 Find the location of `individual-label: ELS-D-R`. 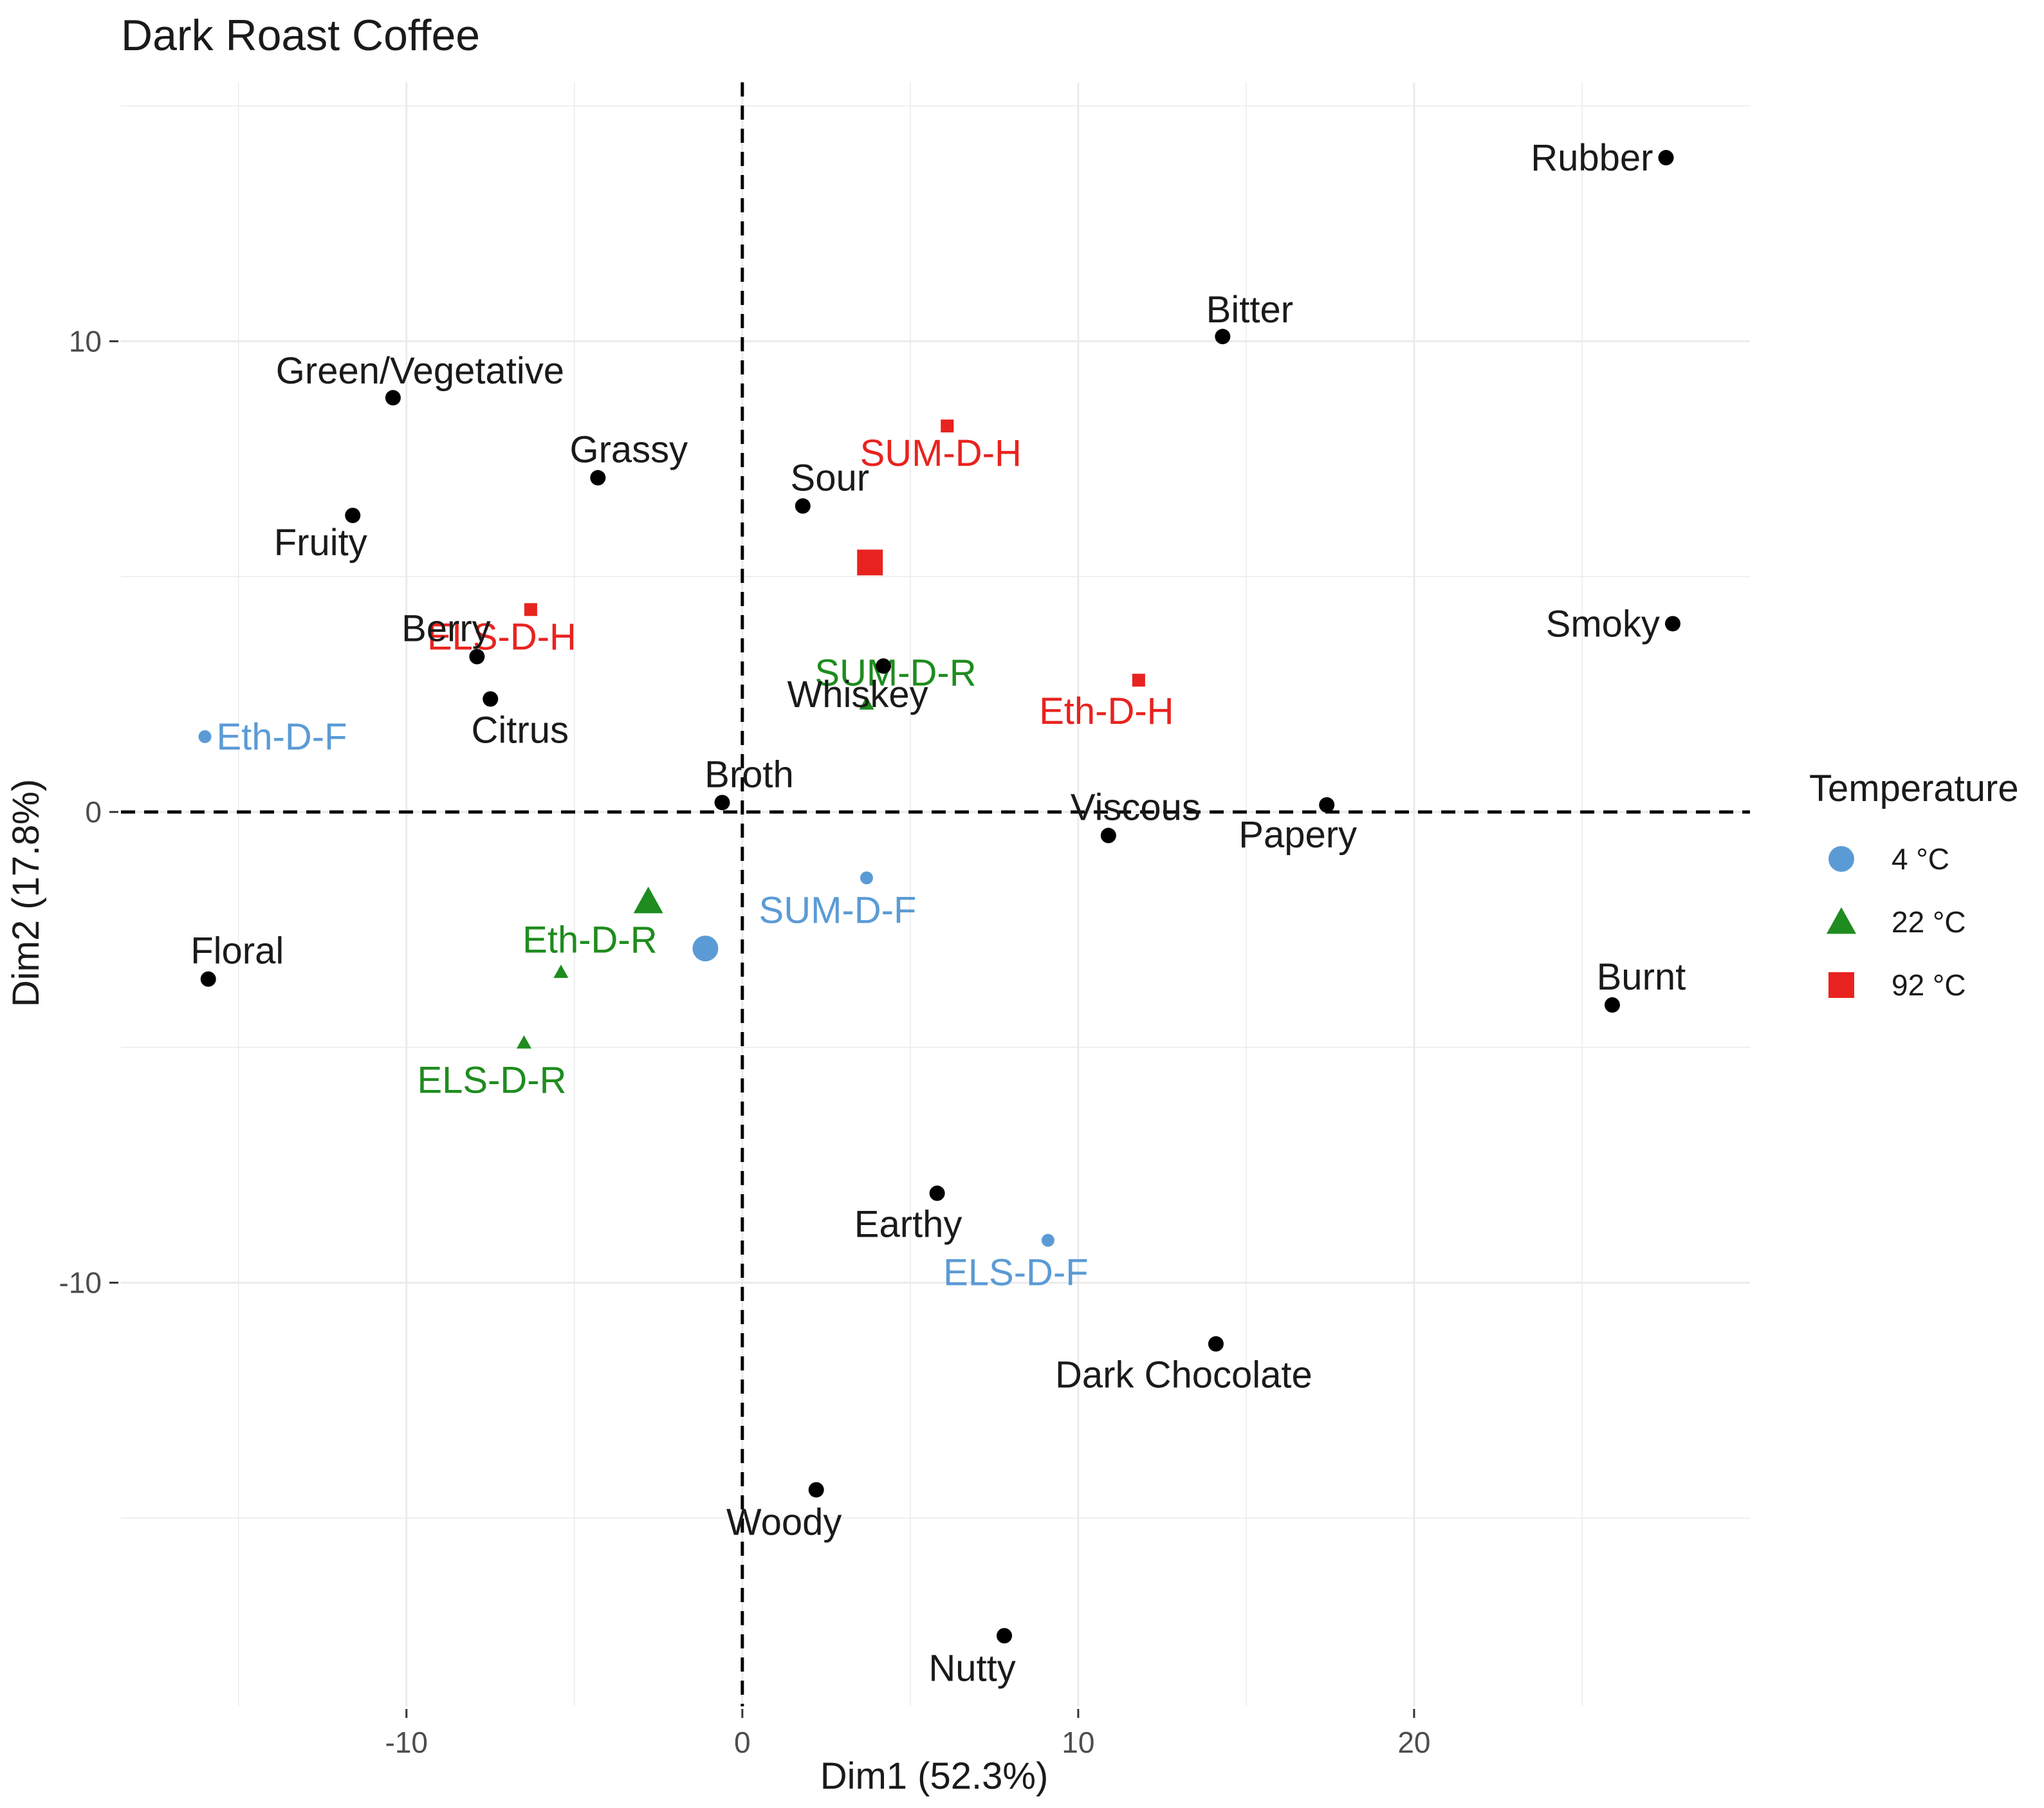

individual-label: ELS-D-R is located at coordinates (492, 1080).